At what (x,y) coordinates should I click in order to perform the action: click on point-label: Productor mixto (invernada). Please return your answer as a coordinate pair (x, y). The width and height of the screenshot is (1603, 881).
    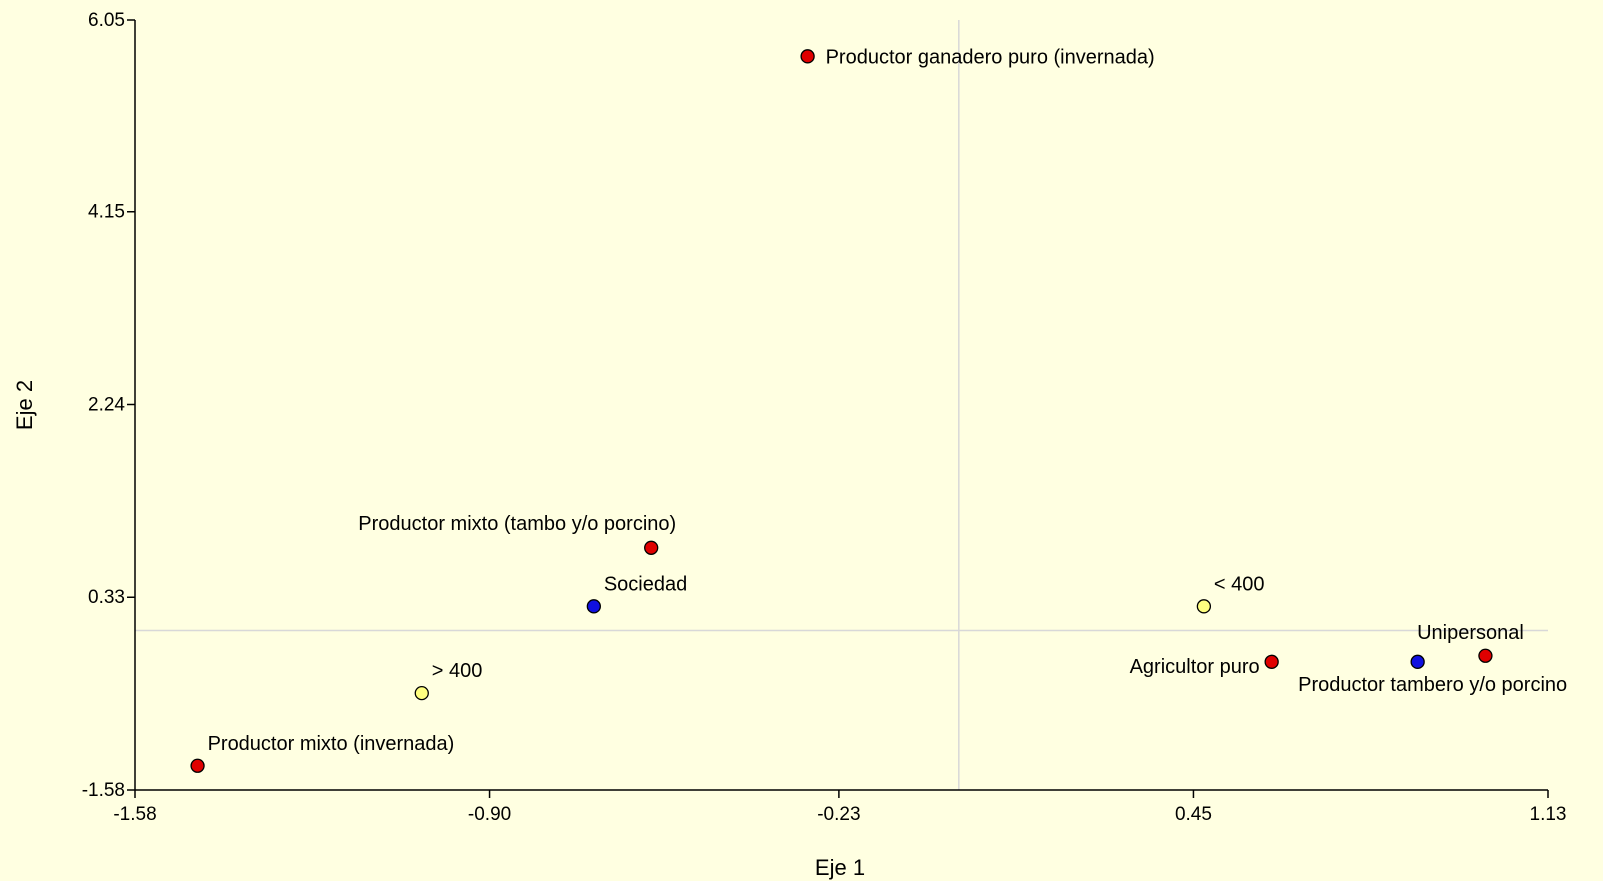
    Looking at the image, I should click on (331, 744).